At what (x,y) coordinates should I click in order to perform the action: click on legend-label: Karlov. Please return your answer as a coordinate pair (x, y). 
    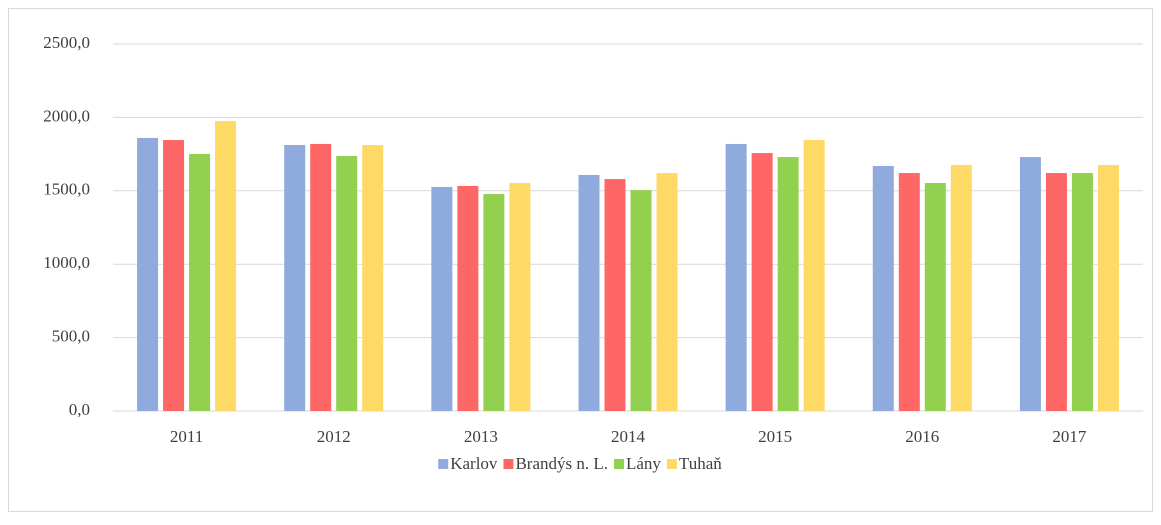
    Looking at the image, I should click on (474, 463).